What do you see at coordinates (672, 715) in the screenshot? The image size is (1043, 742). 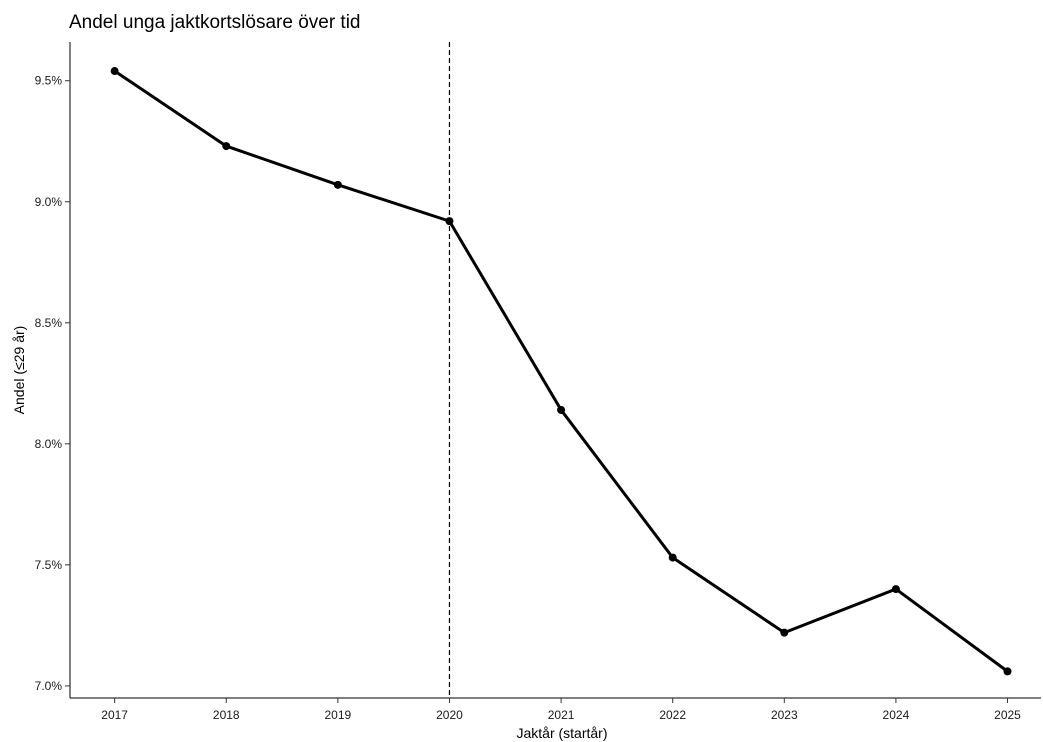 I see `x-tick-label: 2022` at bounding box center [672, 715].